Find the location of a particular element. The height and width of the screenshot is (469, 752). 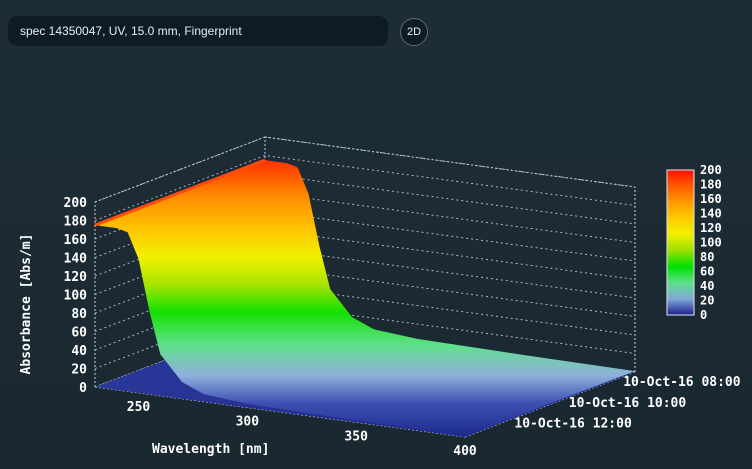

y-tick-label: 200 is located at coordinates (76, 203).